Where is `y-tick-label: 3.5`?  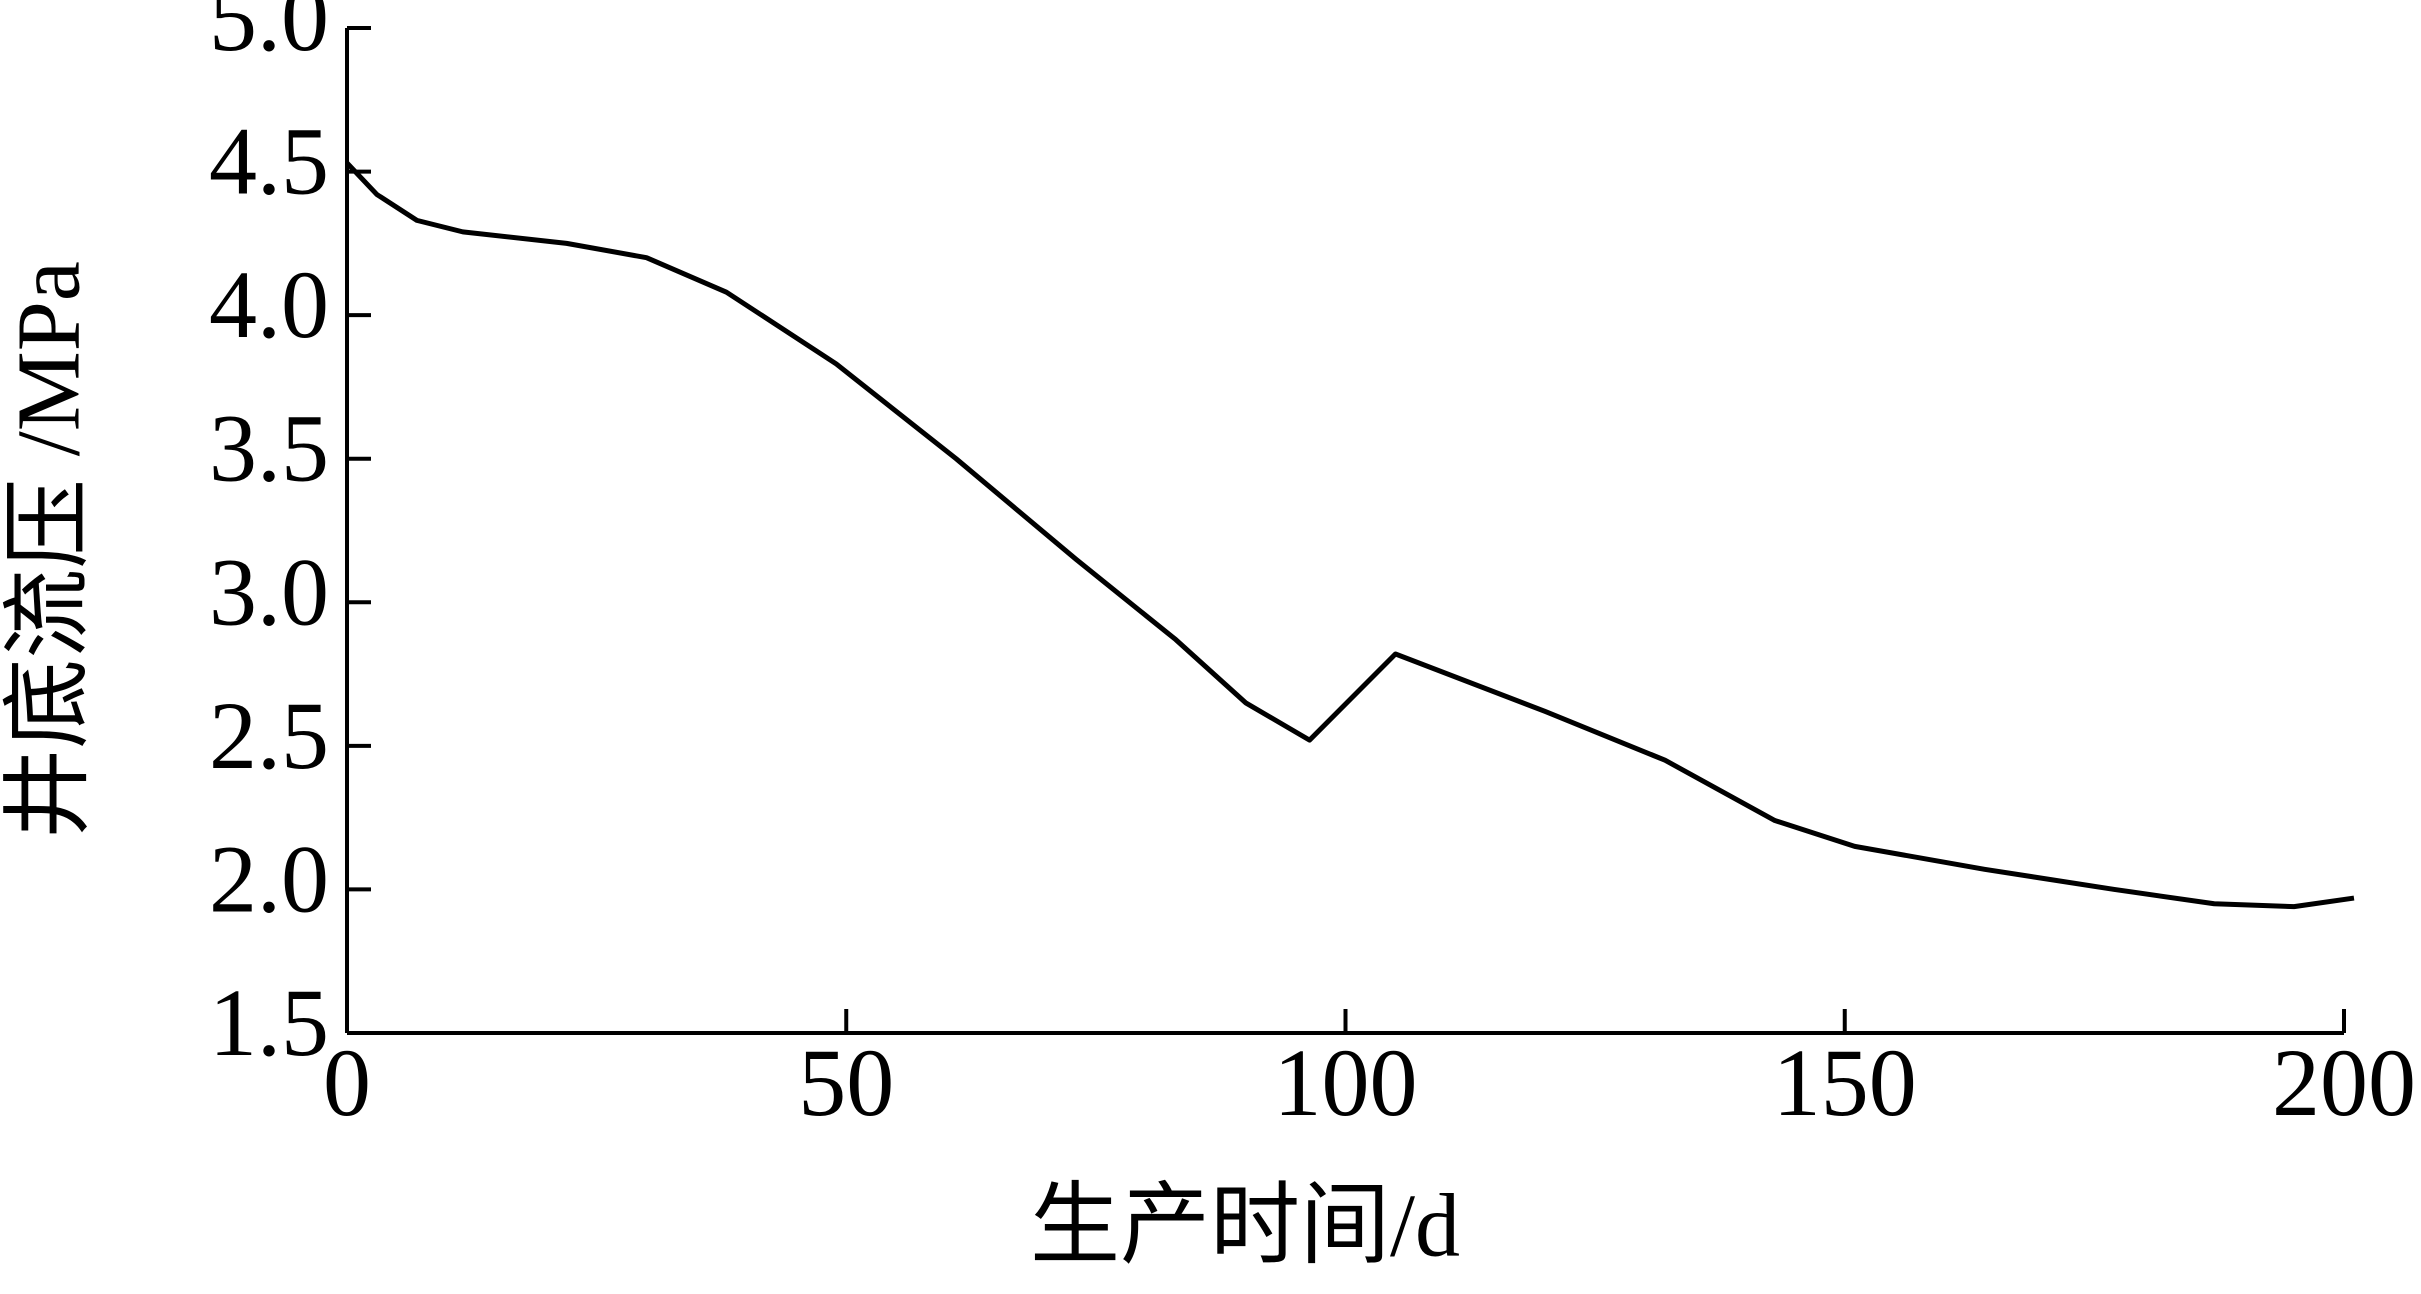 y-tick-label: 3.5 is located at coordinates (269, 448).